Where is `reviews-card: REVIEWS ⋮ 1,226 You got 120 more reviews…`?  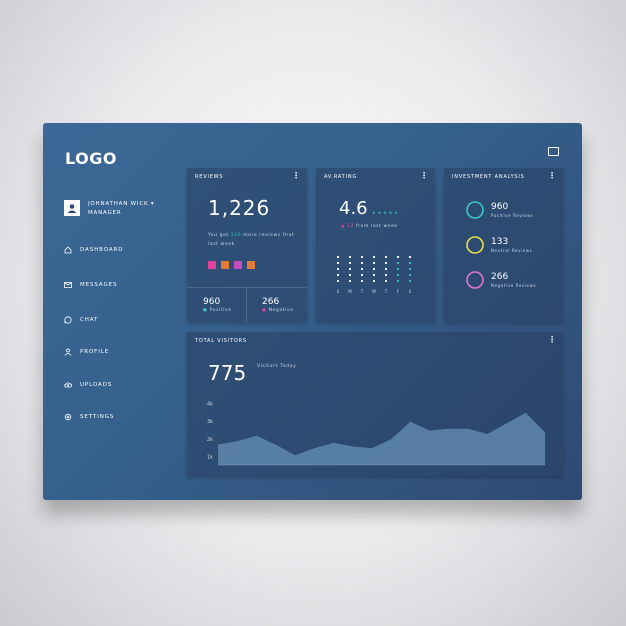 reviews-card: REVIEWS ⋮ 1,226 You got 120 more reviews… is located at coordinates (247, 245).